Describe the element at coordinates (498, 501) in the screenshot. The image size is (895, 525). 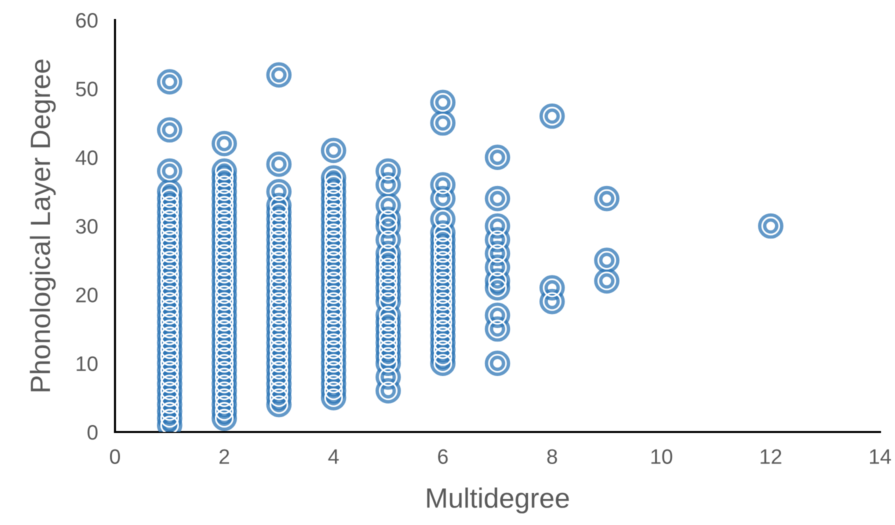
I see `x-axis-title: Multidegree` at that location.